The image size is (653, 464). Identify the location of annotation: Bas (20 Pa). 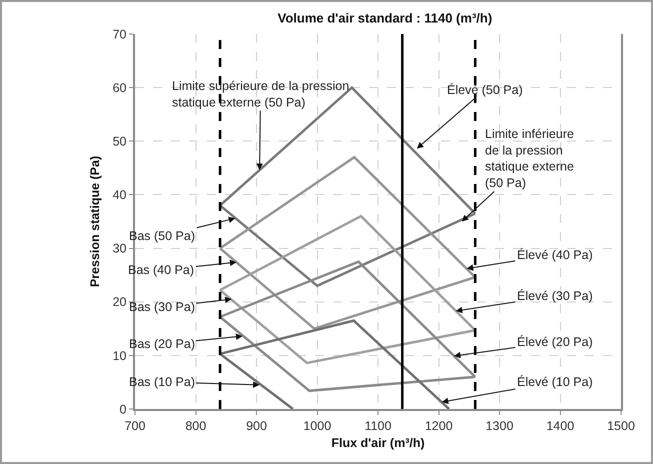
(162, 344).